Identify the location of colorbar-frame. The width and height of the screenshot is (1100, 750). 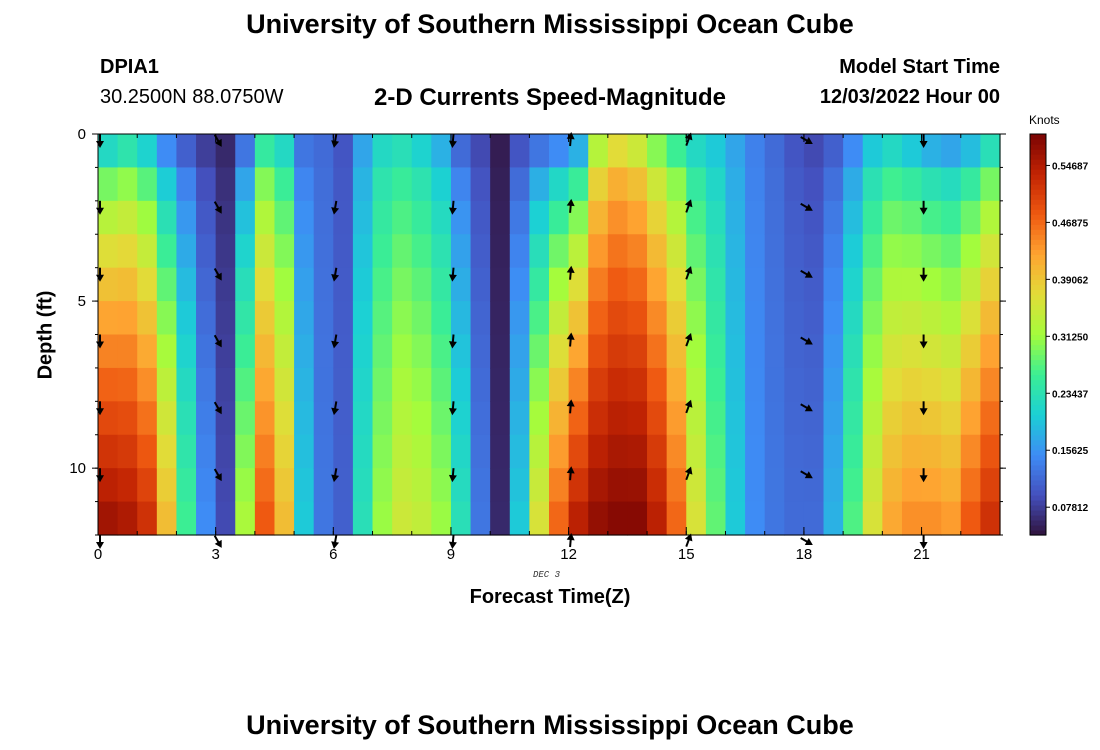
(1038, 334).